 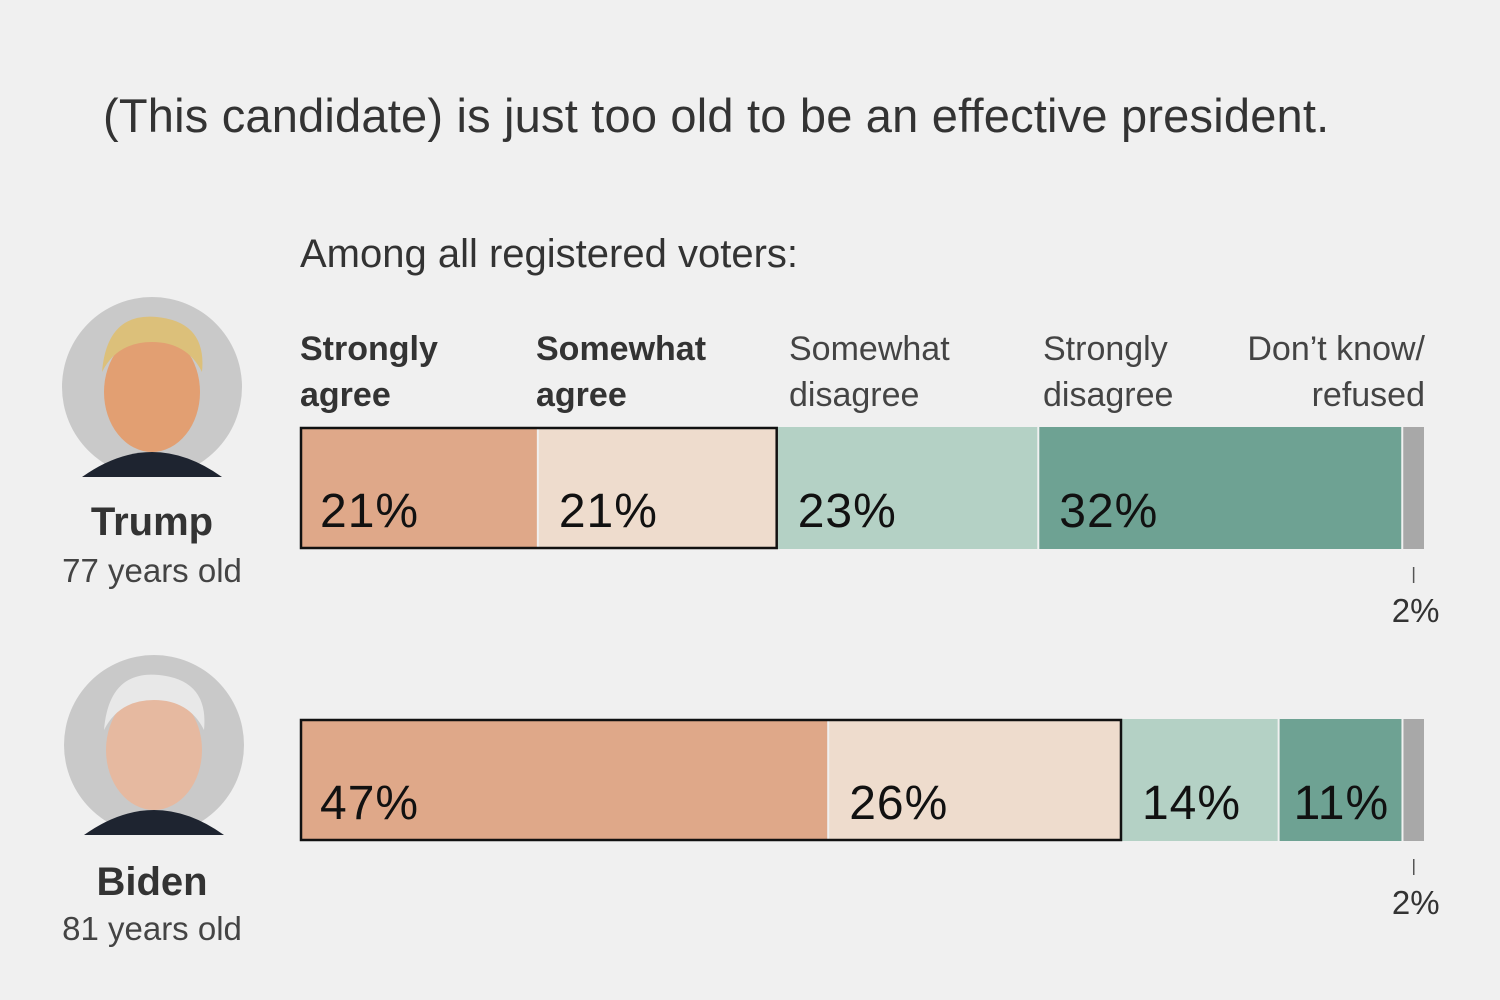 What do you see at coordinates (1105, 349) in the screenshot?
I see `legend-label-strongly-disagree: Strongly` at bounding box center [1105, 349].